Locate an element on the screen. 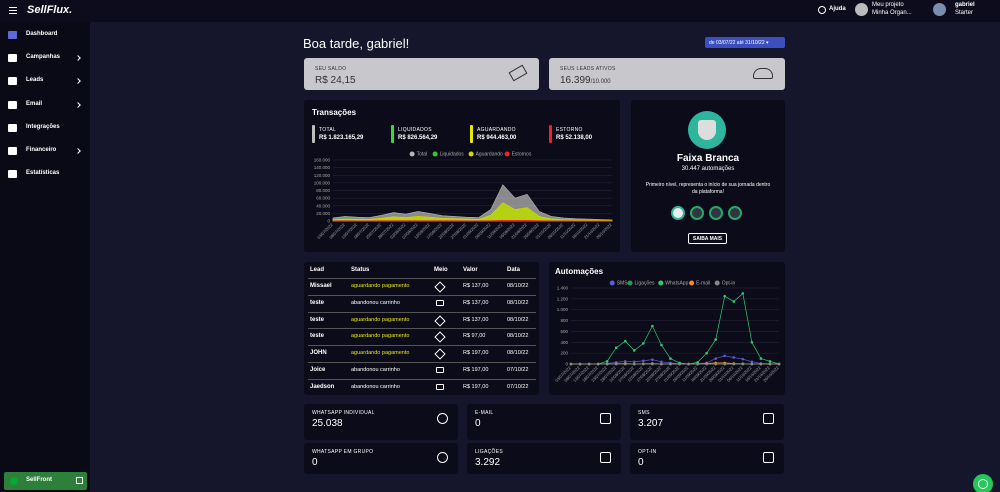 The image size is (1000, 492). whatsapp-float-button is located at coordinates (983, 483).